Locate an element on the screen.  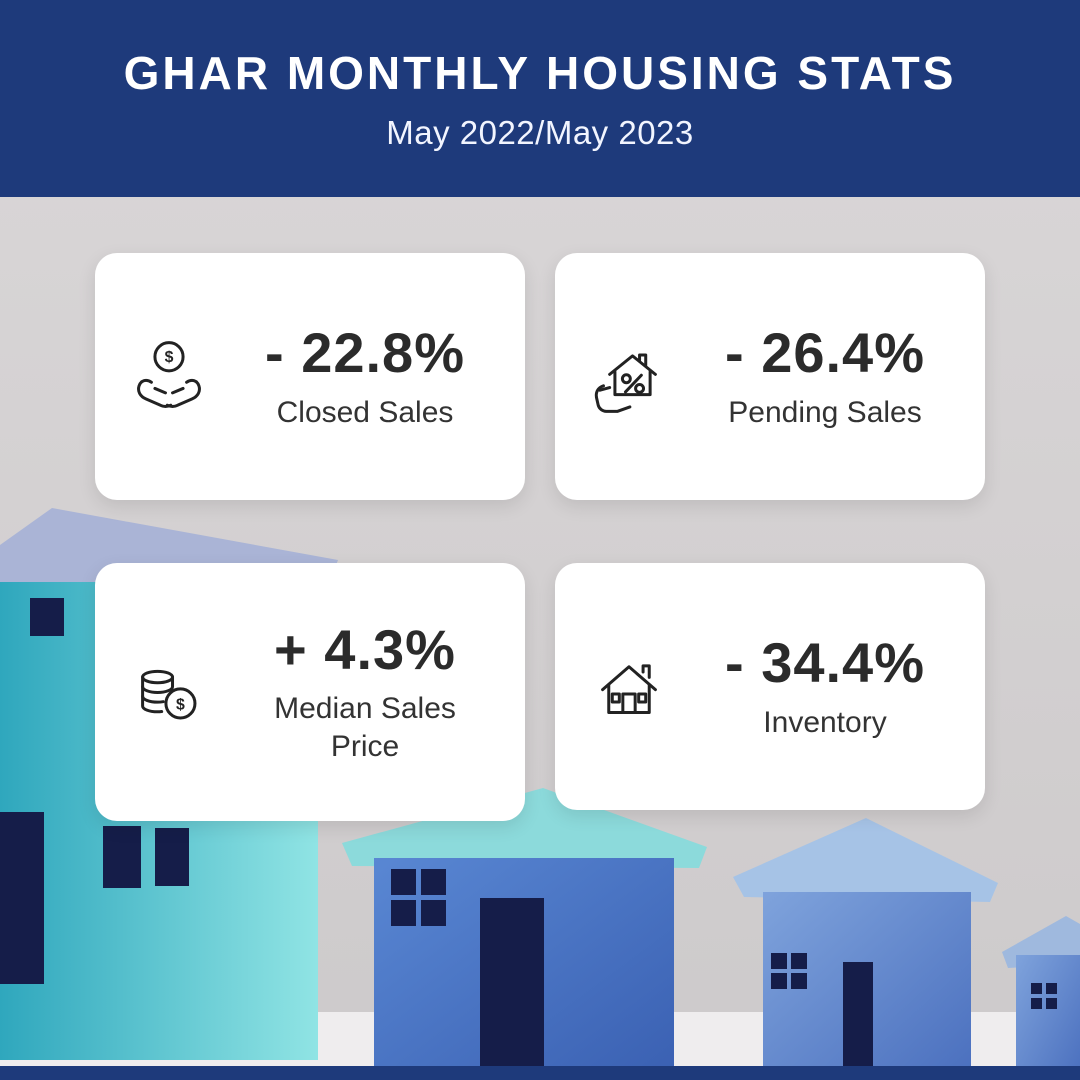
center-house is located at coordinates (524, 934).